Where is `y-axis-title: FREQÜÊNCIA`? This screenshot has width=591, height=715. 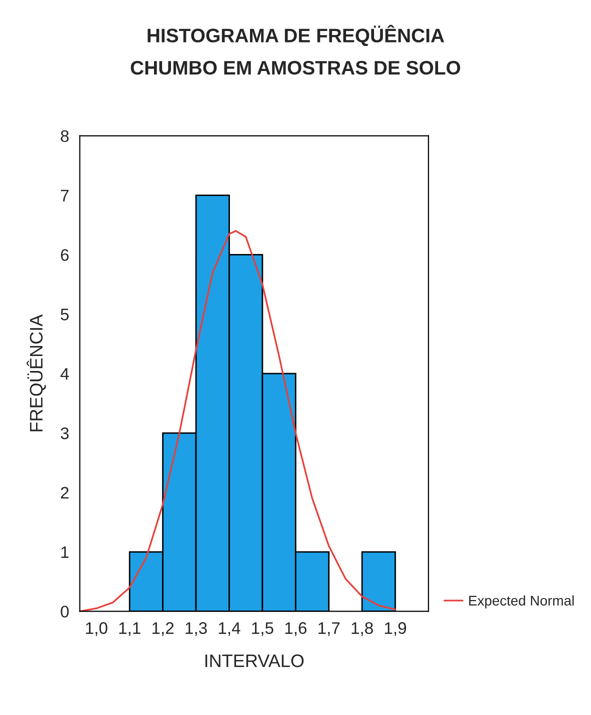
y-axis-title: FREQÜÊNCIA is located at coordinates (36, 373).